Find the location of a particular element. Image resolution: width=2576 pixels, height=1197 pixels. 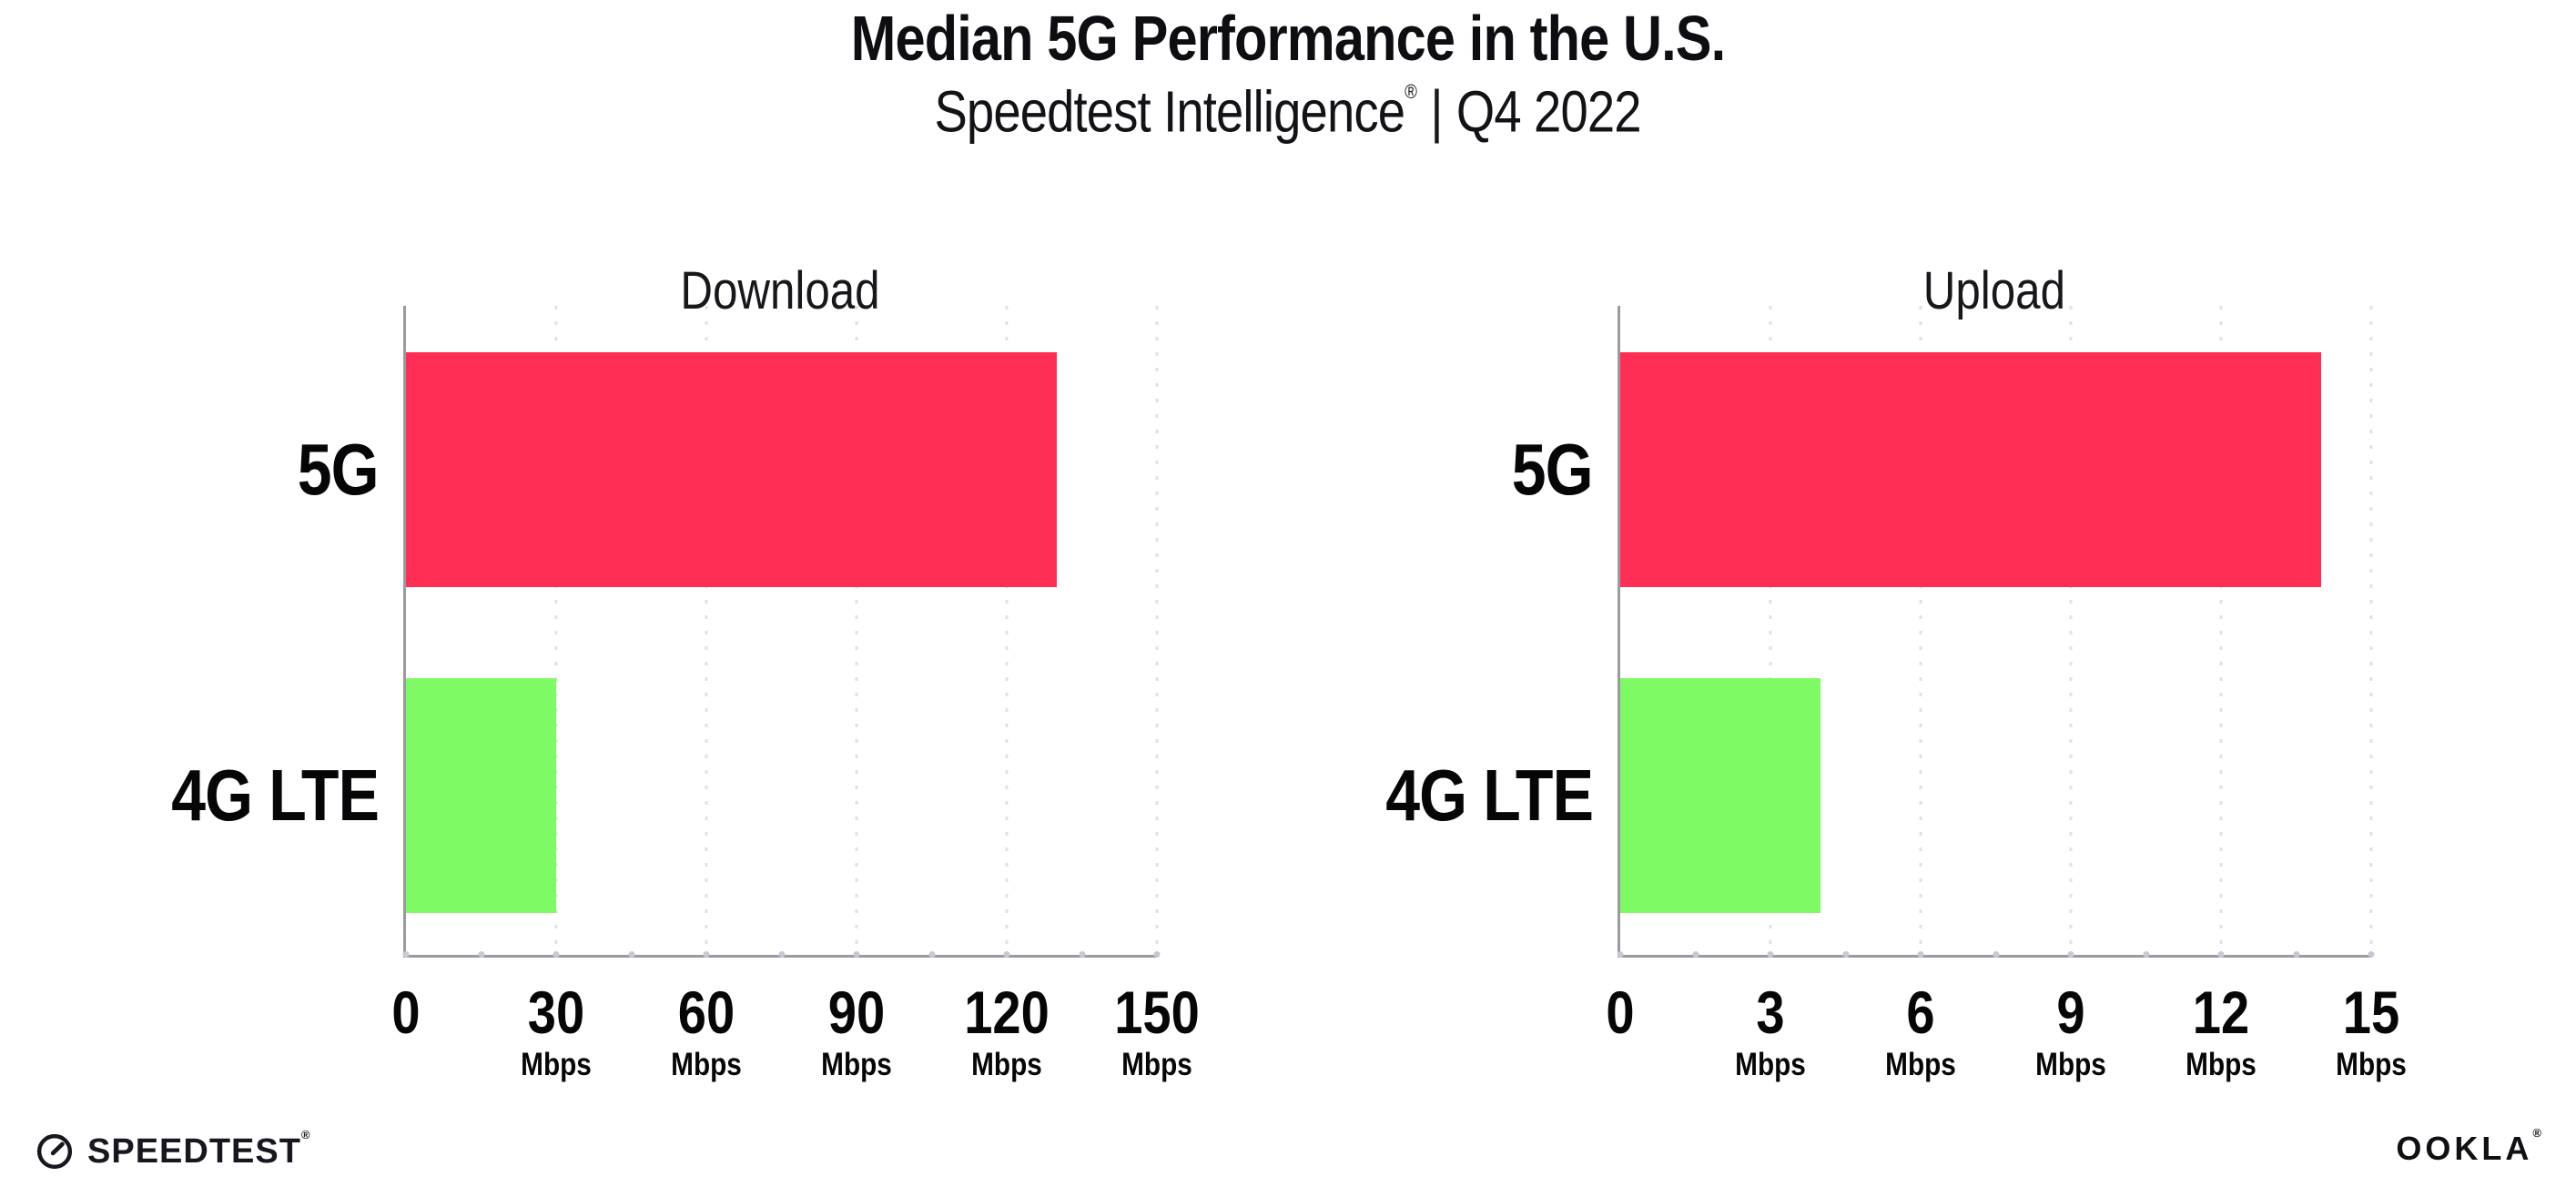

page-title: Median 5G Performance in the U.S. is located at coordinates (1288, 38).